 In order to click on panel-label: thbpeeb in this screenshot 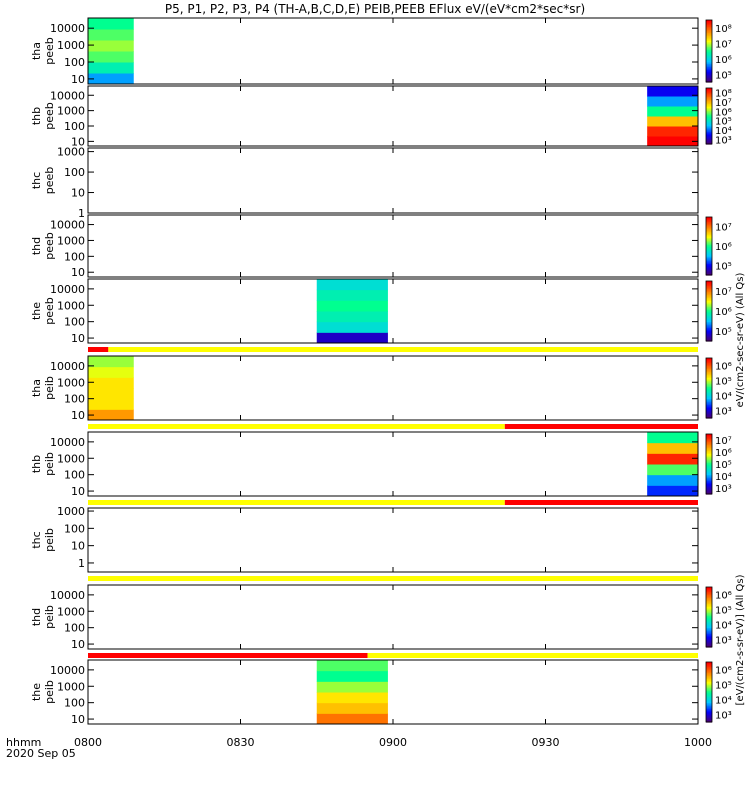, I will do `click(43, 116)`.